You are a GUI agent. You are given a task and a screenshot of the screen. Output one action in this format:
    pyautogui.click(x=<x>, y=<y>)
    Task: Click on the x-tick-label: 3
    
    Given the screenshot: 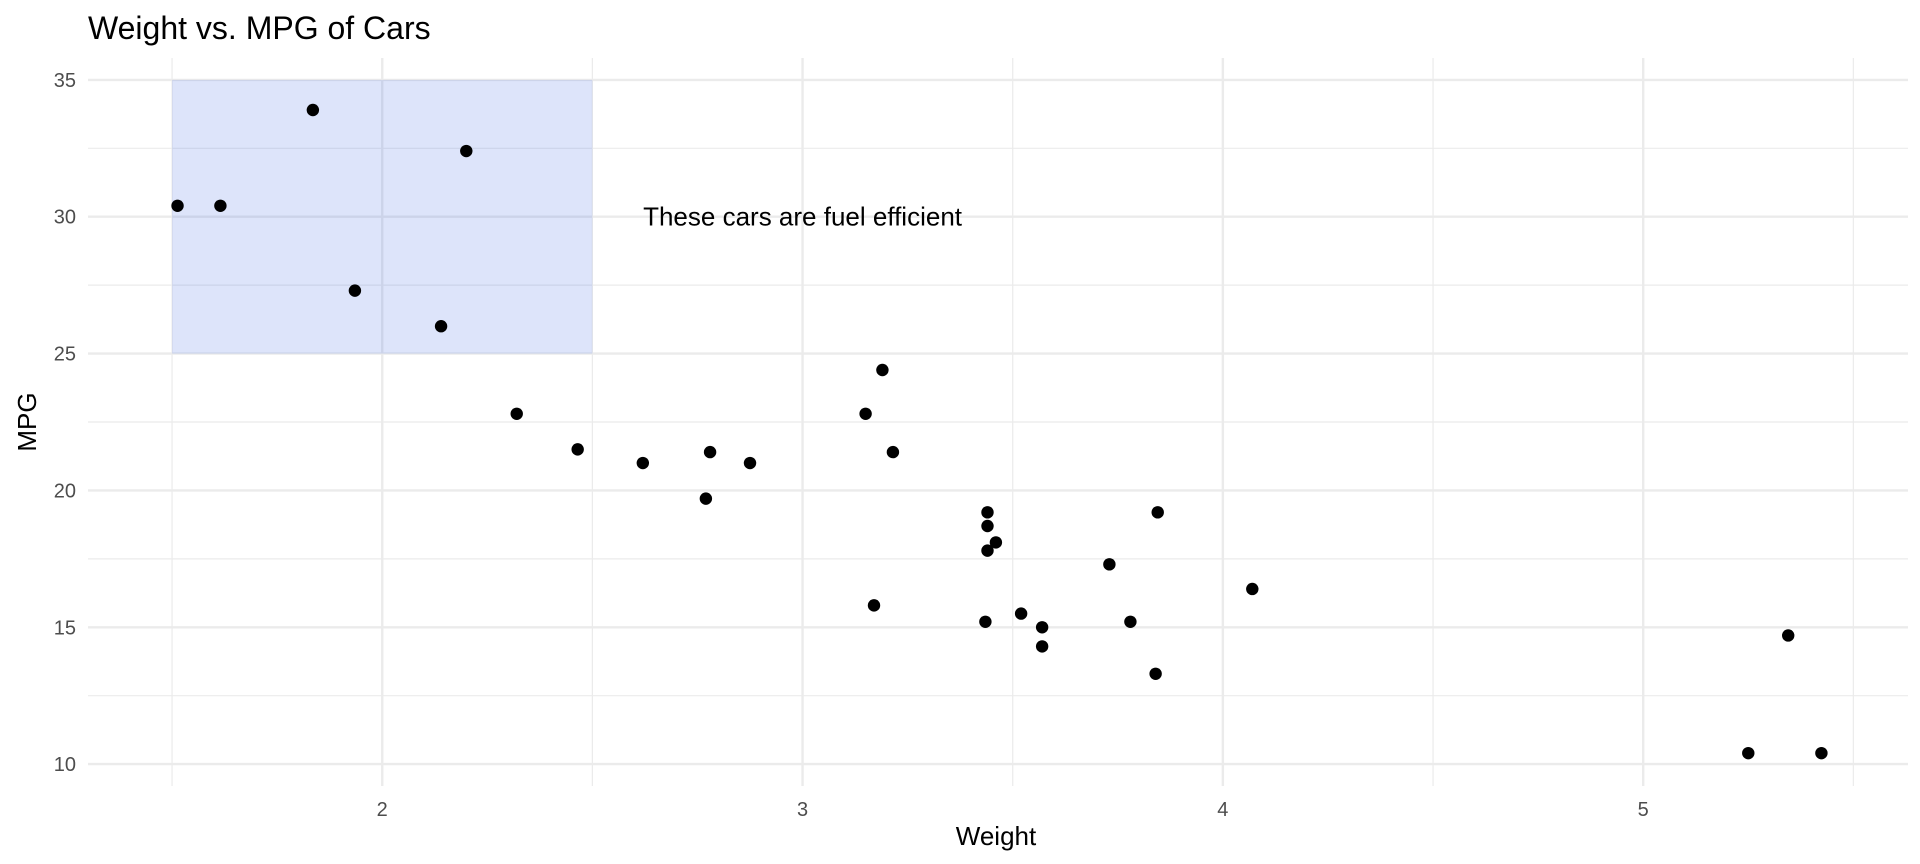 What is the action you would take?
    pyautogui.click(x=802, y=810)
    